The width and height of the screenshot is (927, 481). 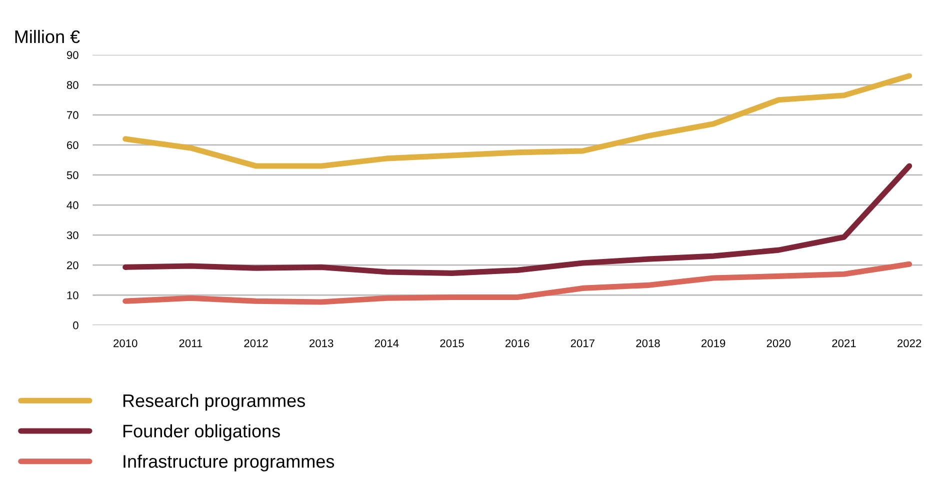 I want to click on x-tick-label: 2018, so click(x=648, y=343).